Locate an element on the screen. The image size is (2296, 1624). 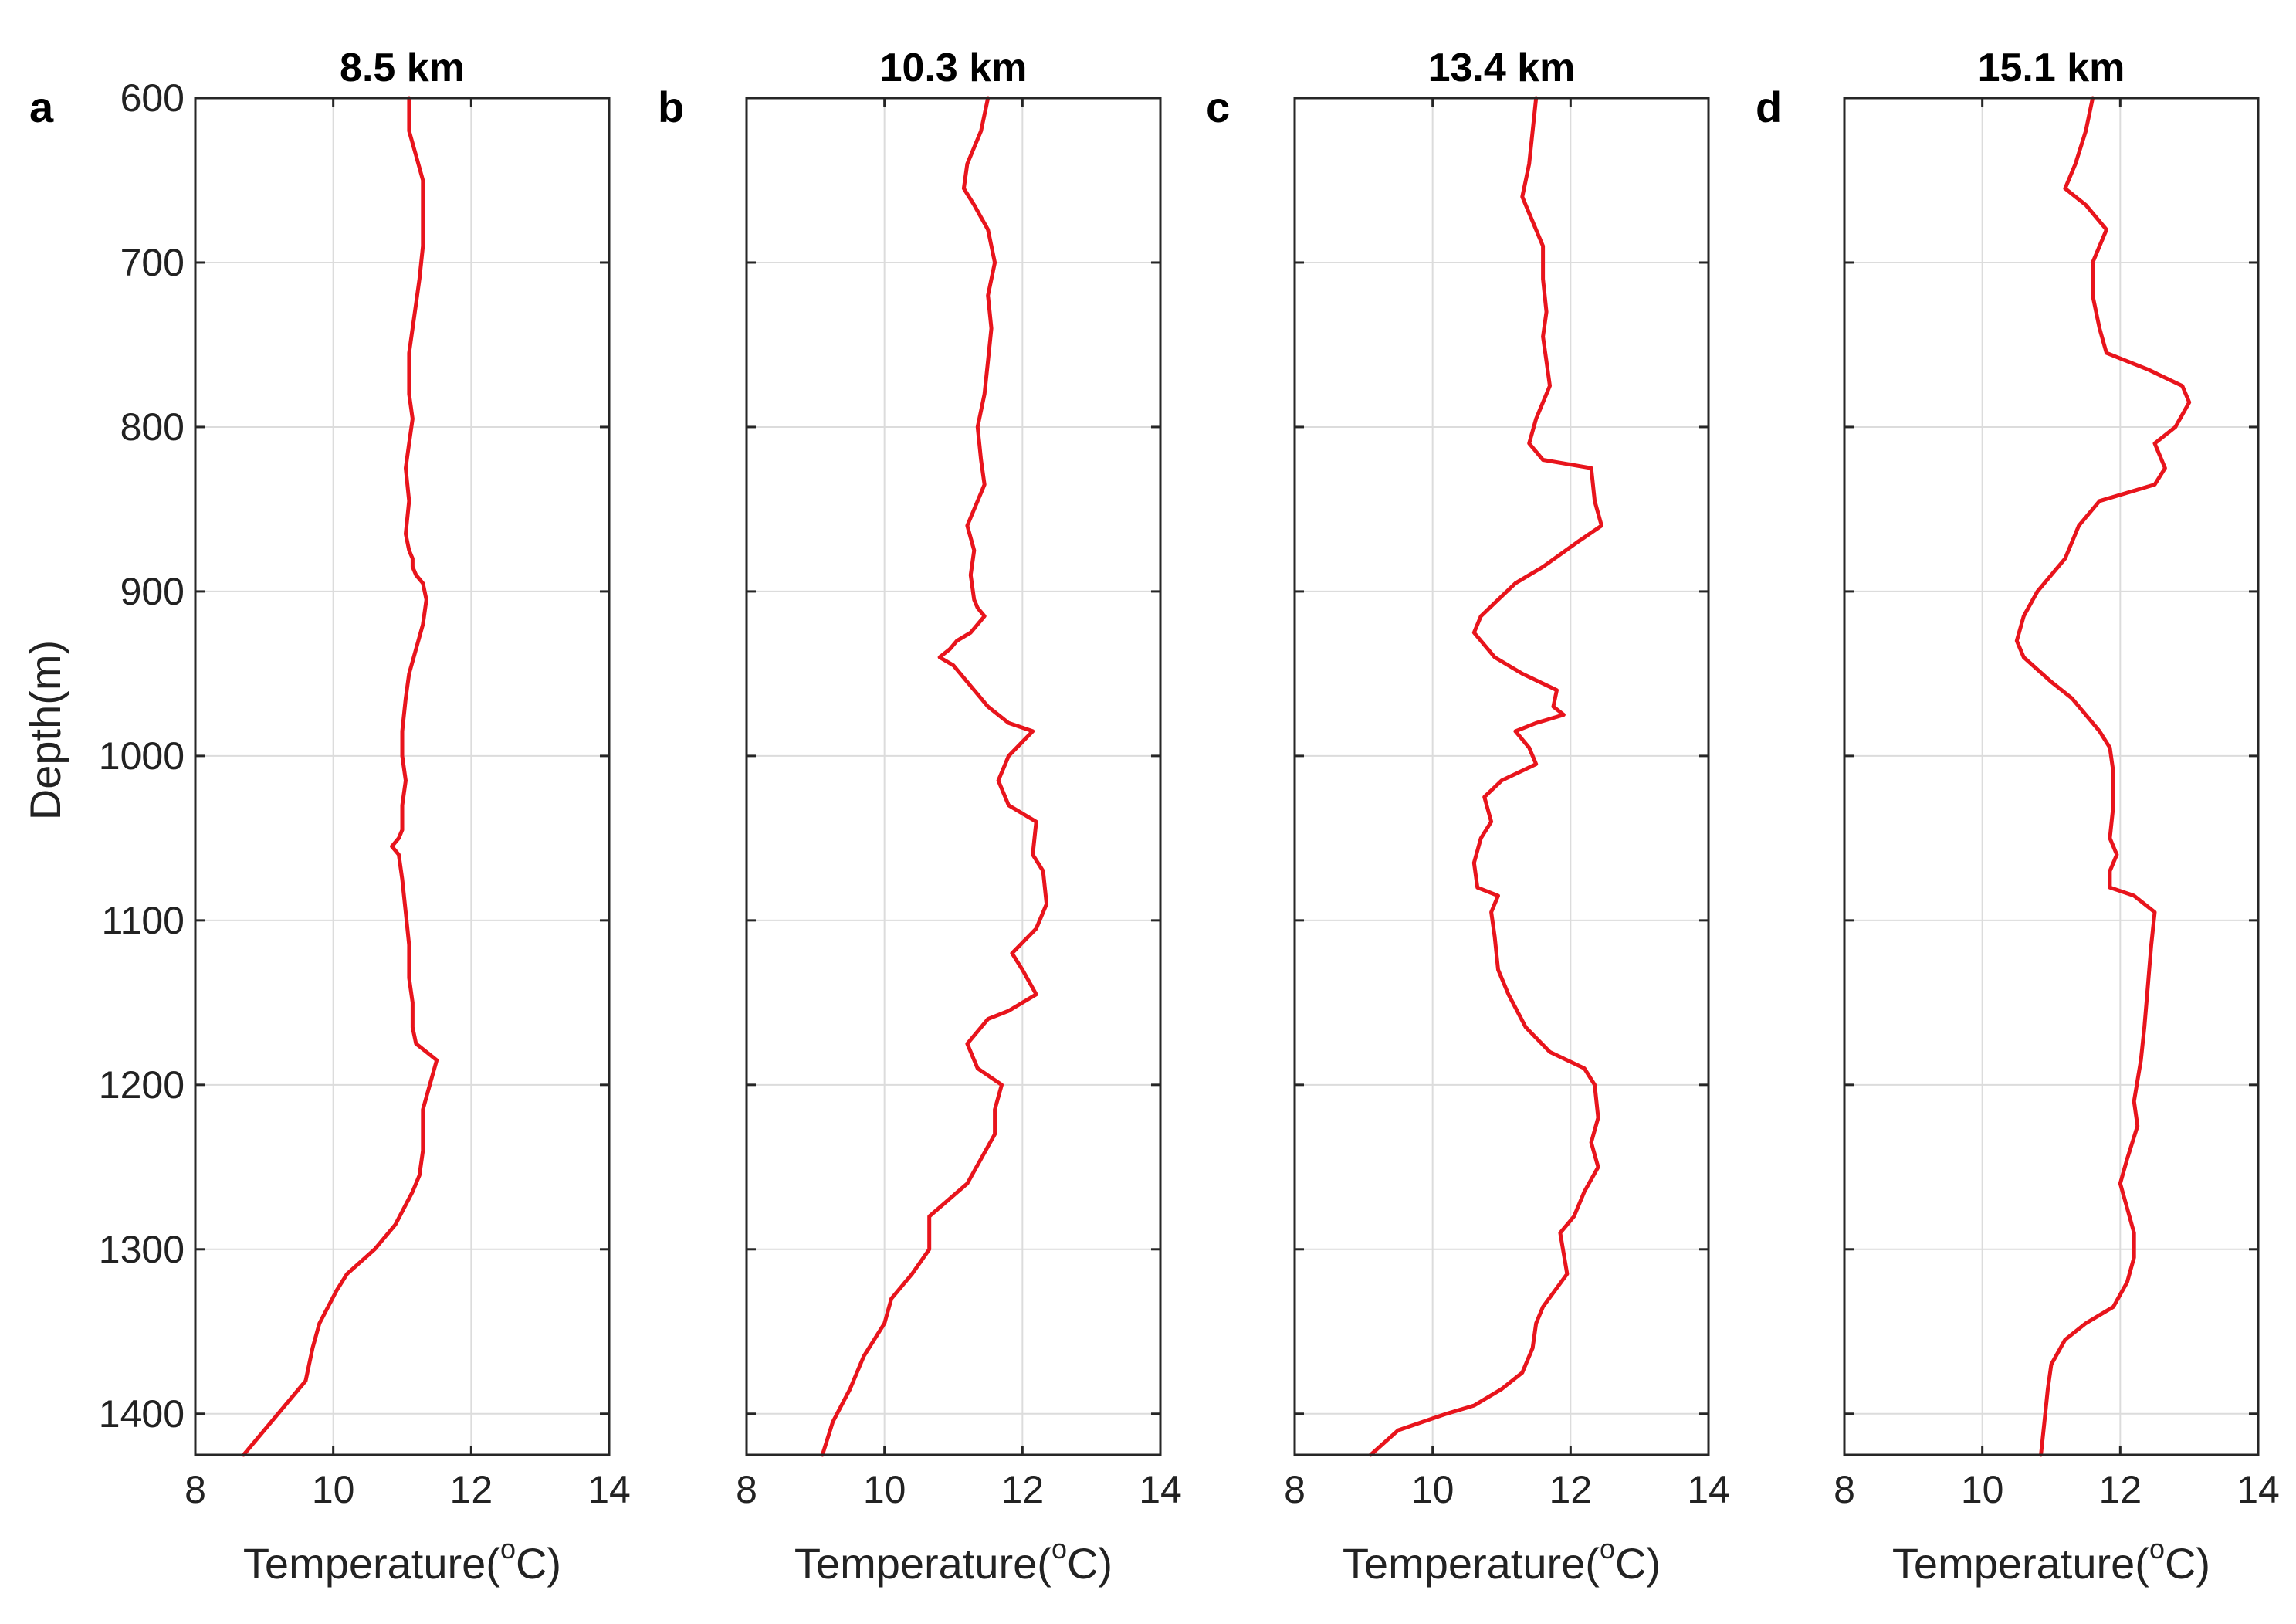
y-tick-label: 600 is located at coordinates (152, 98).